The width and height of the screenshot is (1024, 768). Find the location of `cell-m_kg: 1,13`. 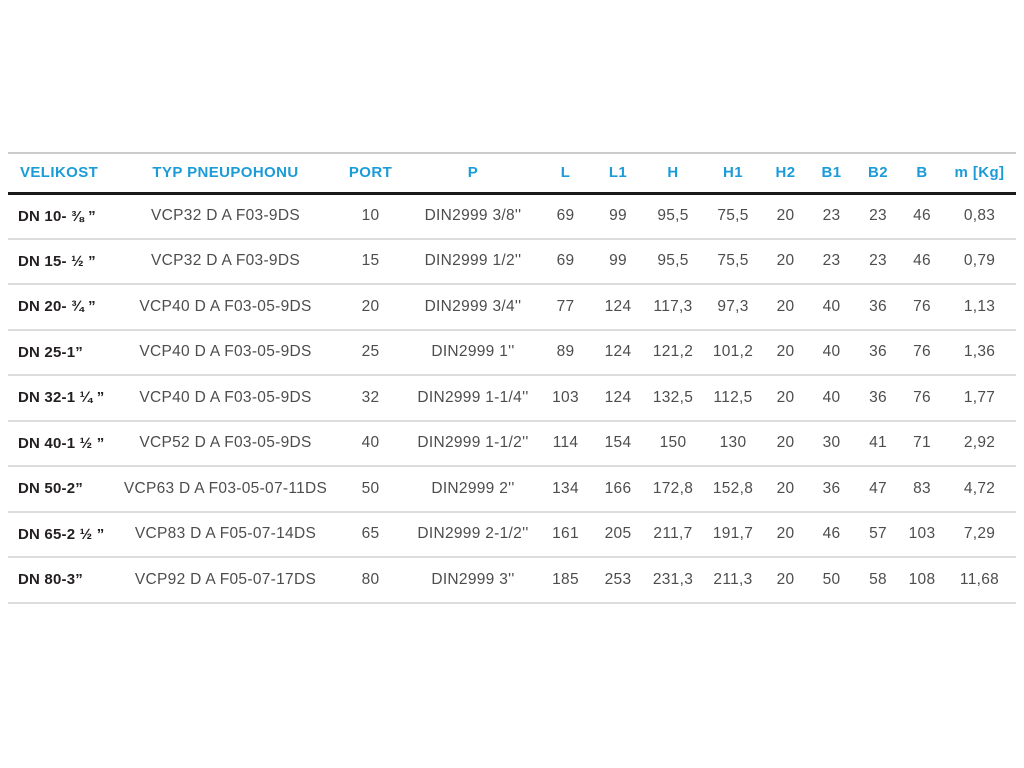

cell-m_kg: 1,13 is located at coordinates (979, 306).